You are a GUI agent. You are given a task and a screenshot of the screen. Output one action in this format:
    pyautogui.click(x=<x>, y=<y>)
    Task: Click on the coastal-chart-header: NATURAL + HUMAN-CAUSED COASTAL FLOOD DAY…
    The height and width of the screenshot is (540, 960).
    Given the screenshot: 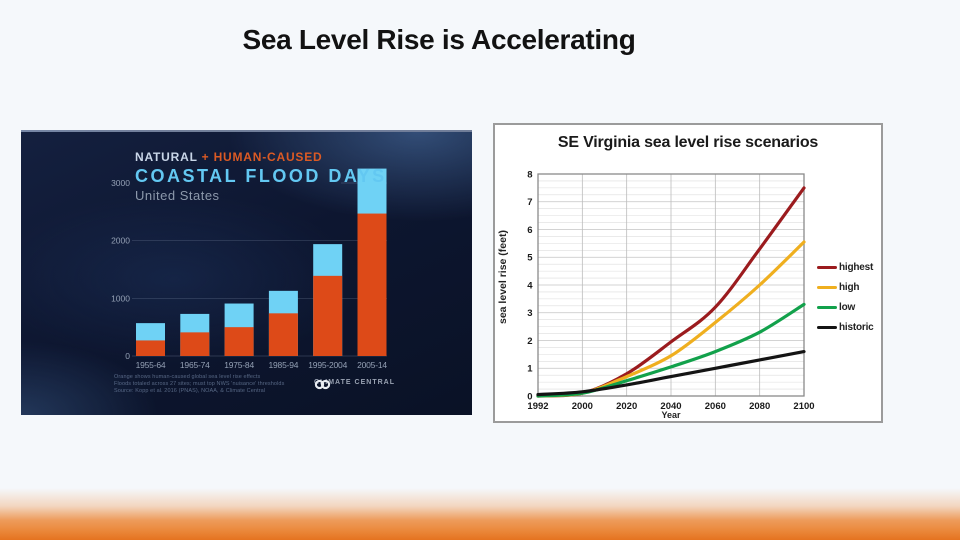 What is the action you would take?
    pyautogui.click(x=261, y=176)
    